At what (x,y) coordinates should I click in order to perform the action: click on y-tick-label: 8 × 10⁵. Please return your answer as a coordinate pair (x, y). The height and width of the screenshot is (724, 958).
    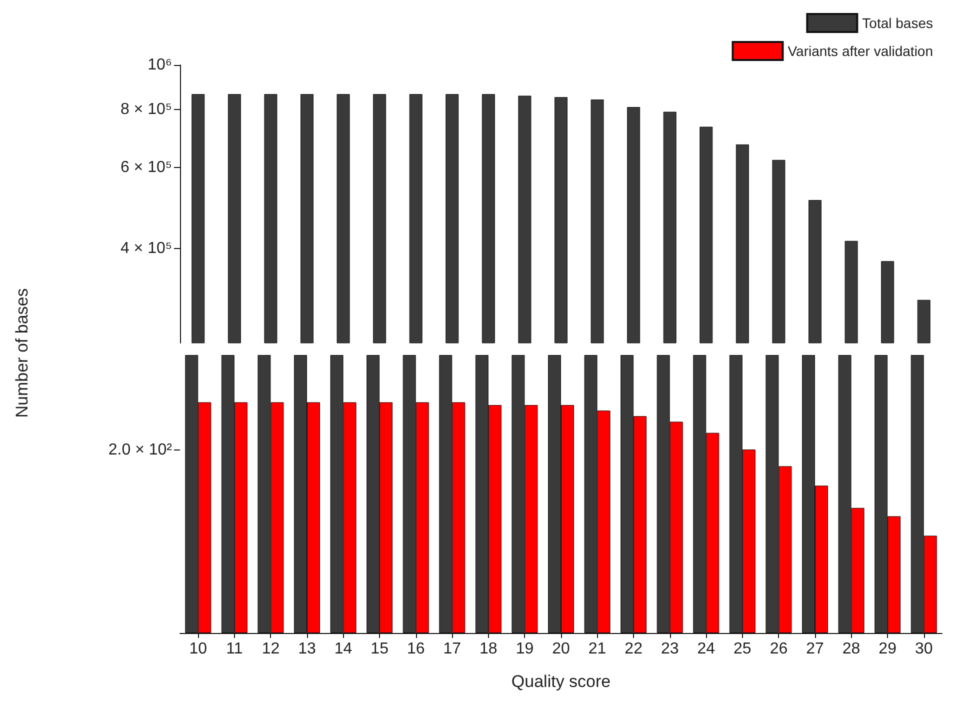
    Looking at the image, I should click on (146, 109).